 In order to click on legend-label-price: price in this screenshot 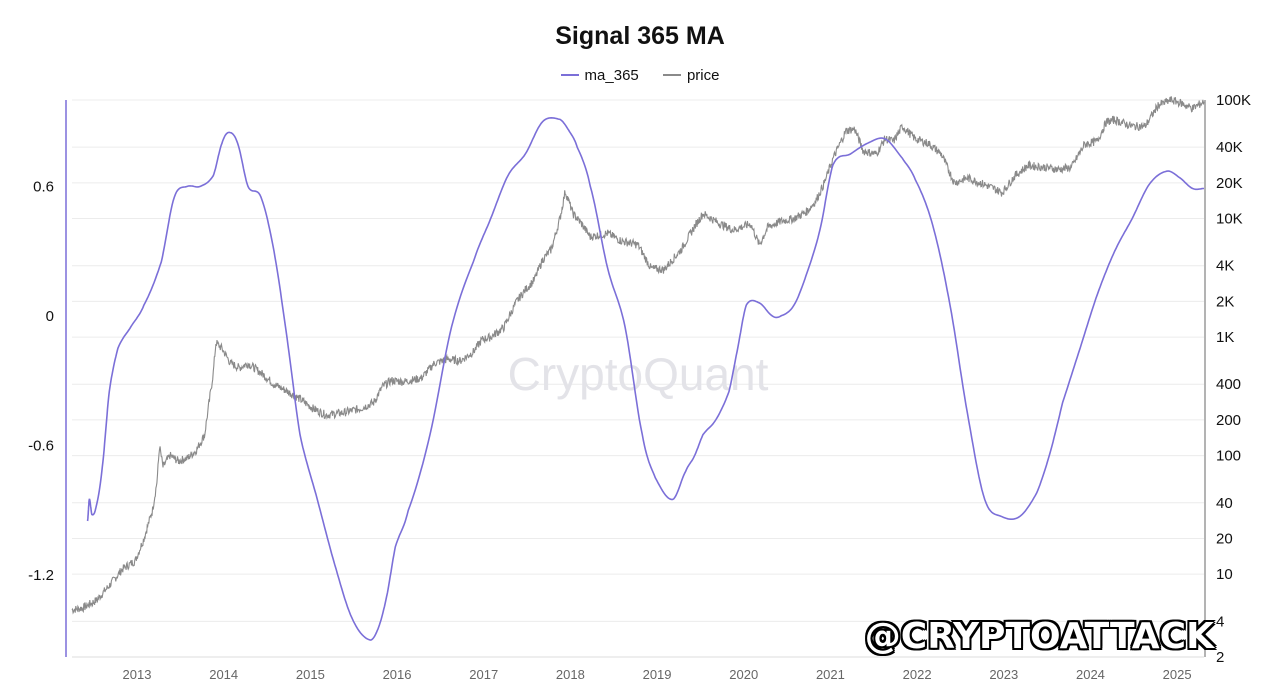, I will do `click(703, 75)`.